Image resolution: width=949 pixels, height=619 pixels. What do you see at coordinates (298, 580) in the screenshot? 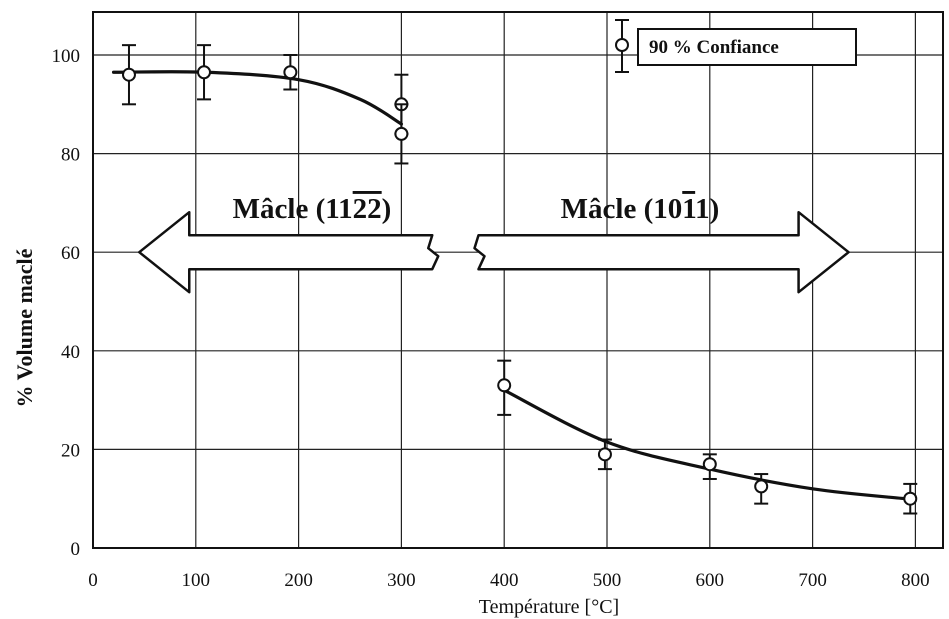
I see `x-tick-label: 200` at bounding box center [298, 580].